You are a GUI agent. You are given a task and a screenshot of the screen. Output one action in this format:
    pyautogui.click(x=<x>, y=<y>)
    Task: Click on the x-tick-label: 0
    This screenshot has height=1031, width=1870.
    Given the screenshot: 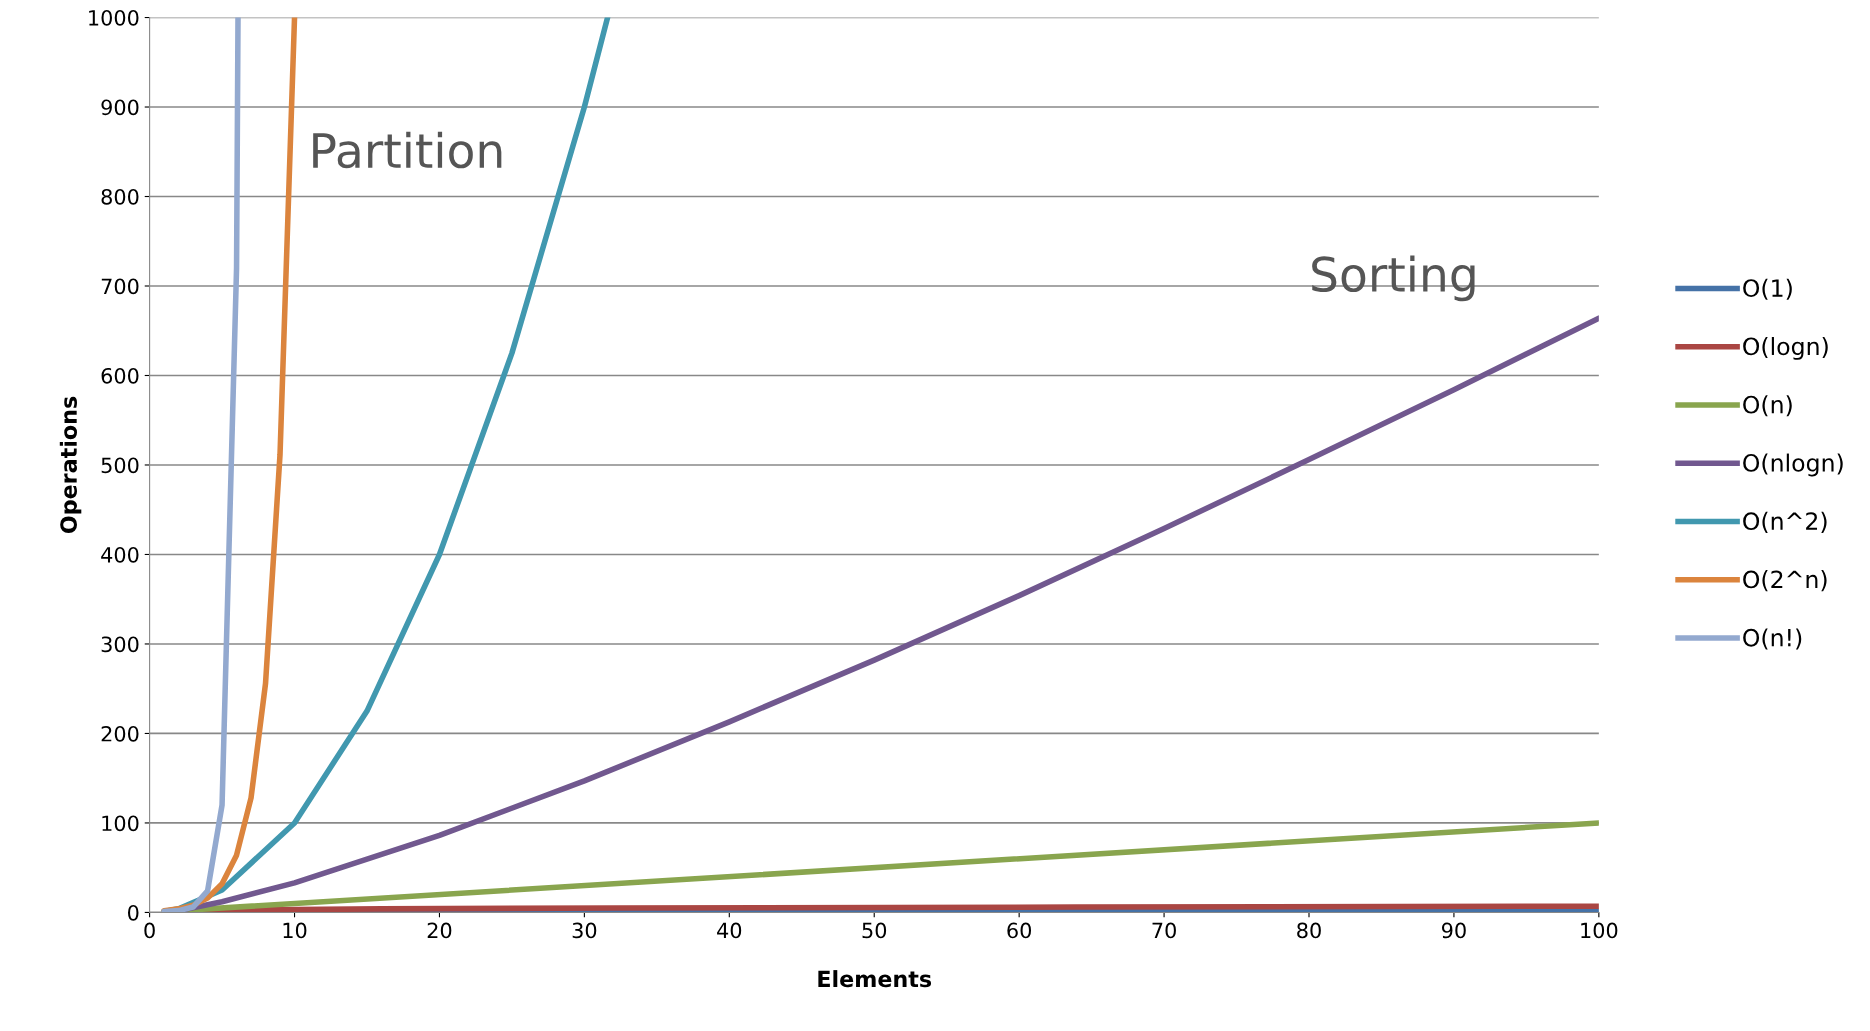 What is the action you would take?
    pyautogui.click(x=149, y=930)
    